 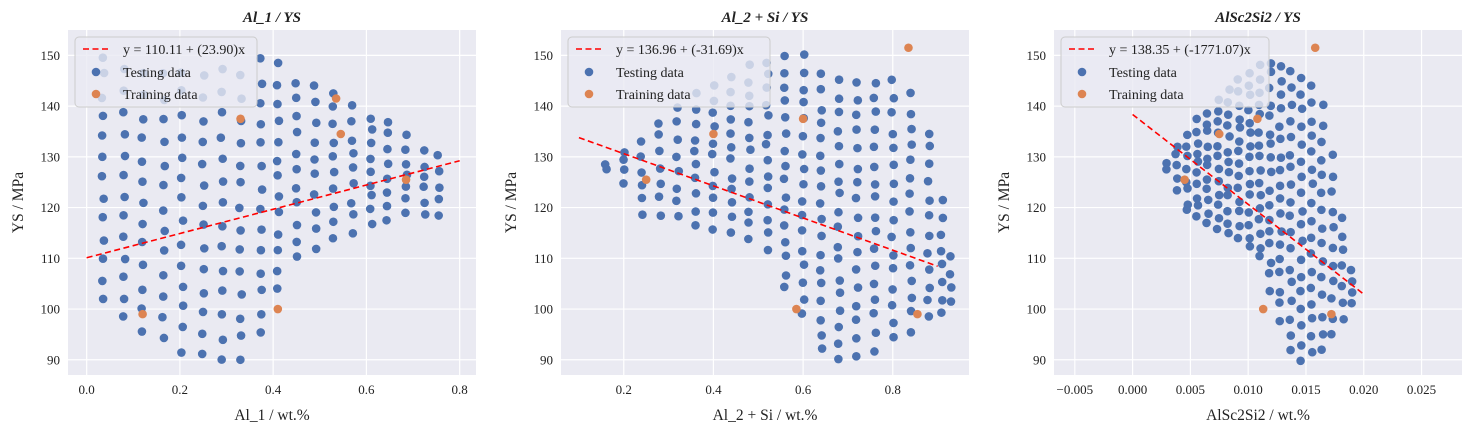 I want to click on y-tick-label: 120, so click(x=51, y=207).